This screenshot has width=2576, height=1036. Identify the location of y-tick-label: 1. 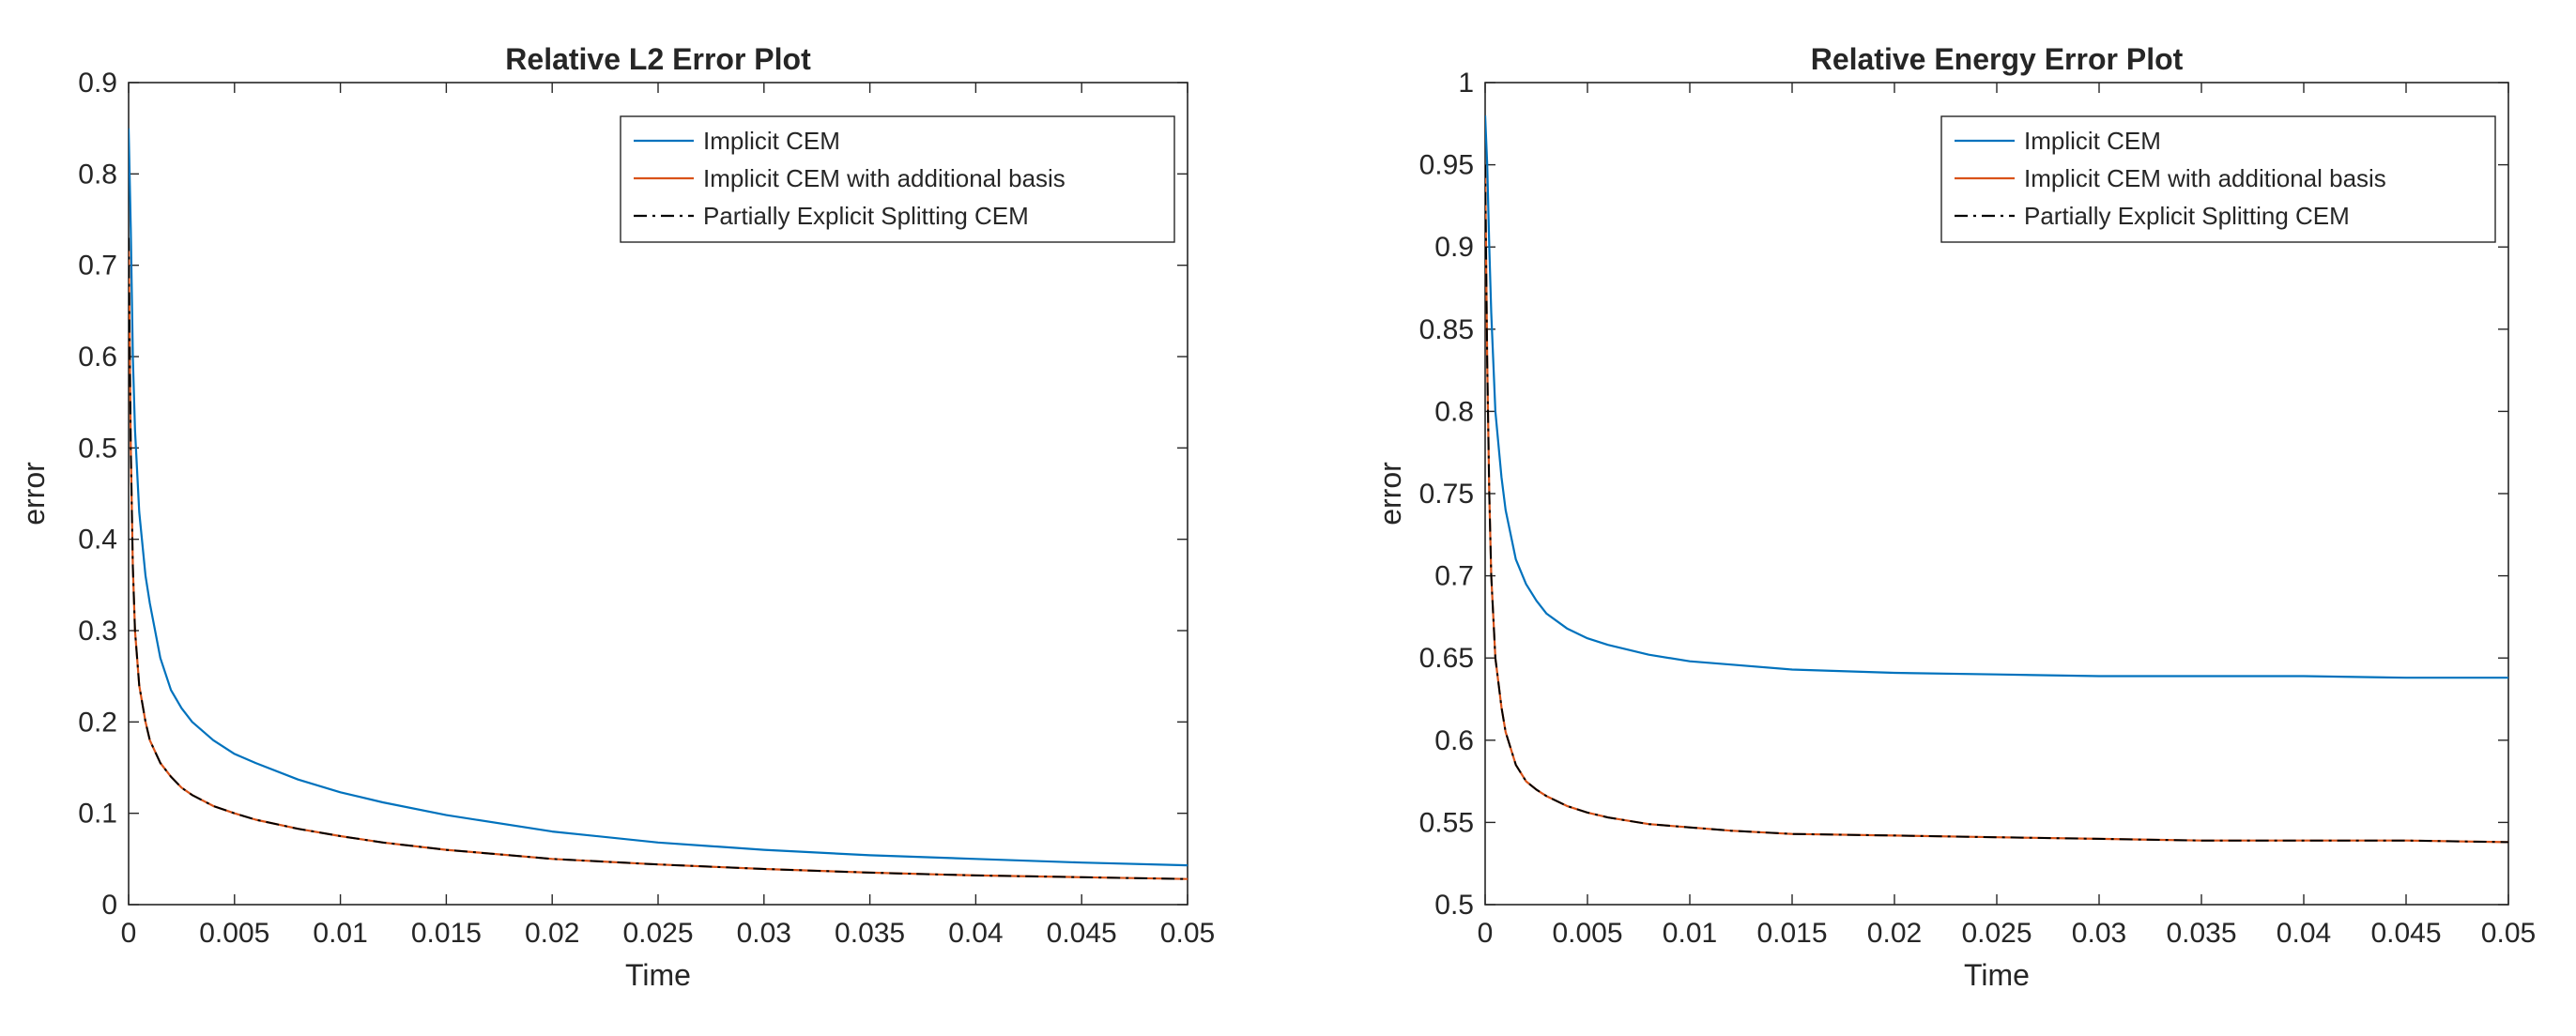
(1466, 83).